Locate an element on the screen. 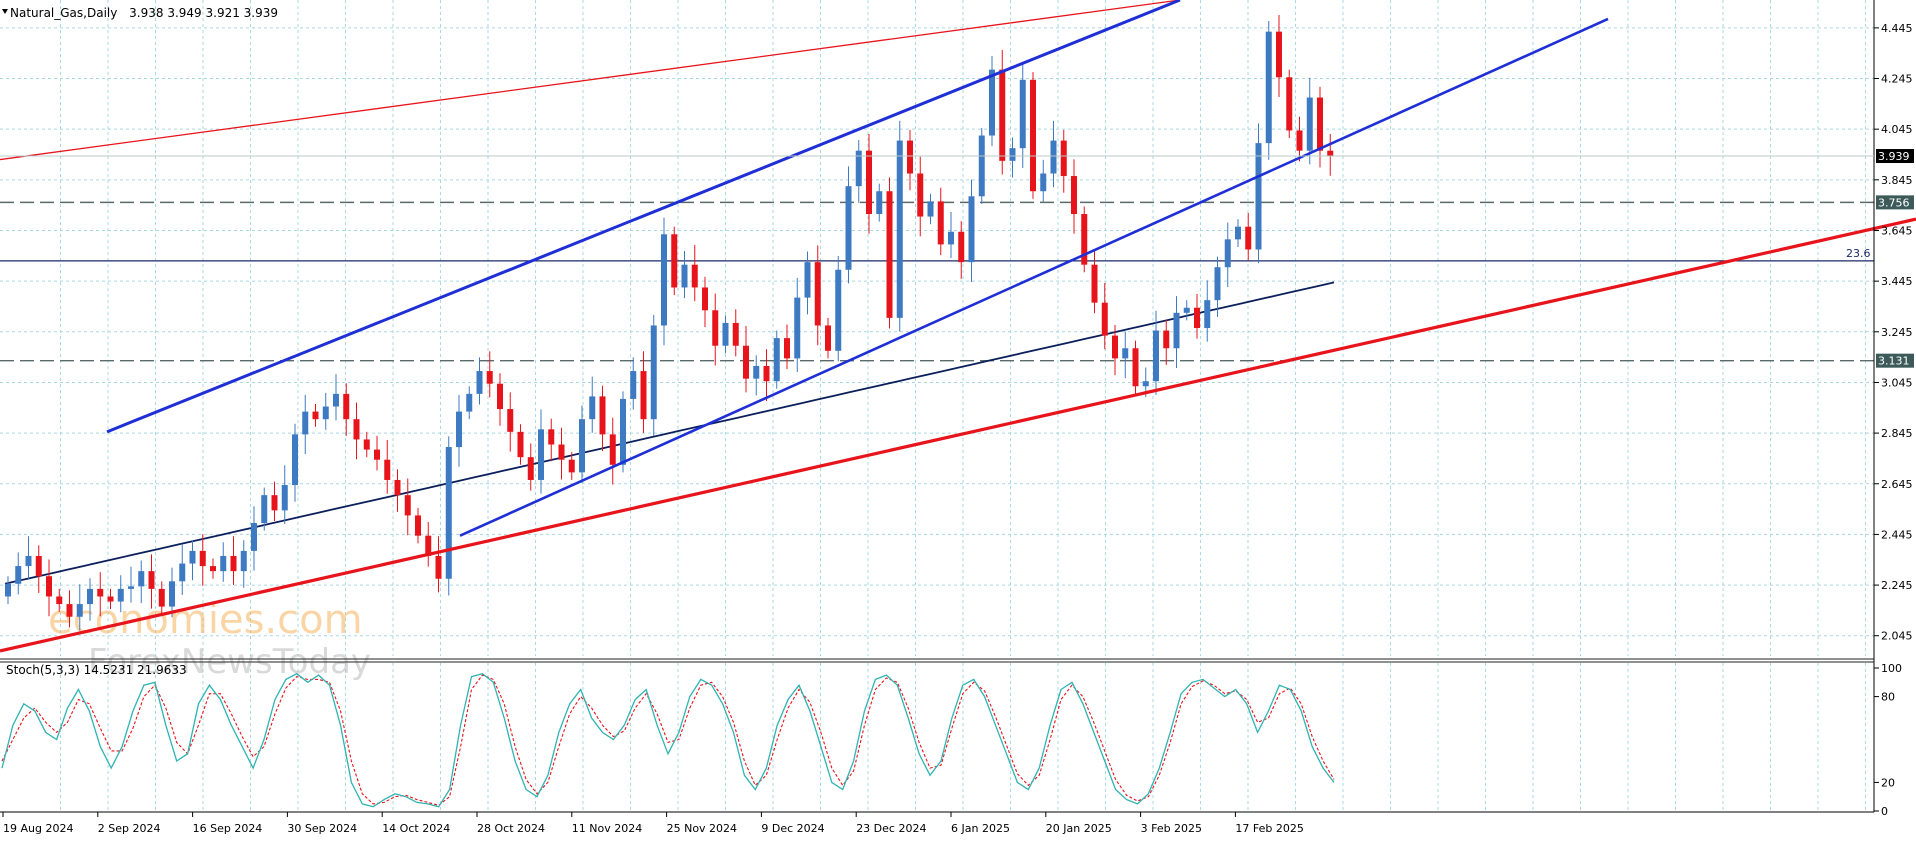 The height and width of the screenshot is (844, 1916). x-tick-label: 20 Jan 2025 is located at coordinates (1079, 828).